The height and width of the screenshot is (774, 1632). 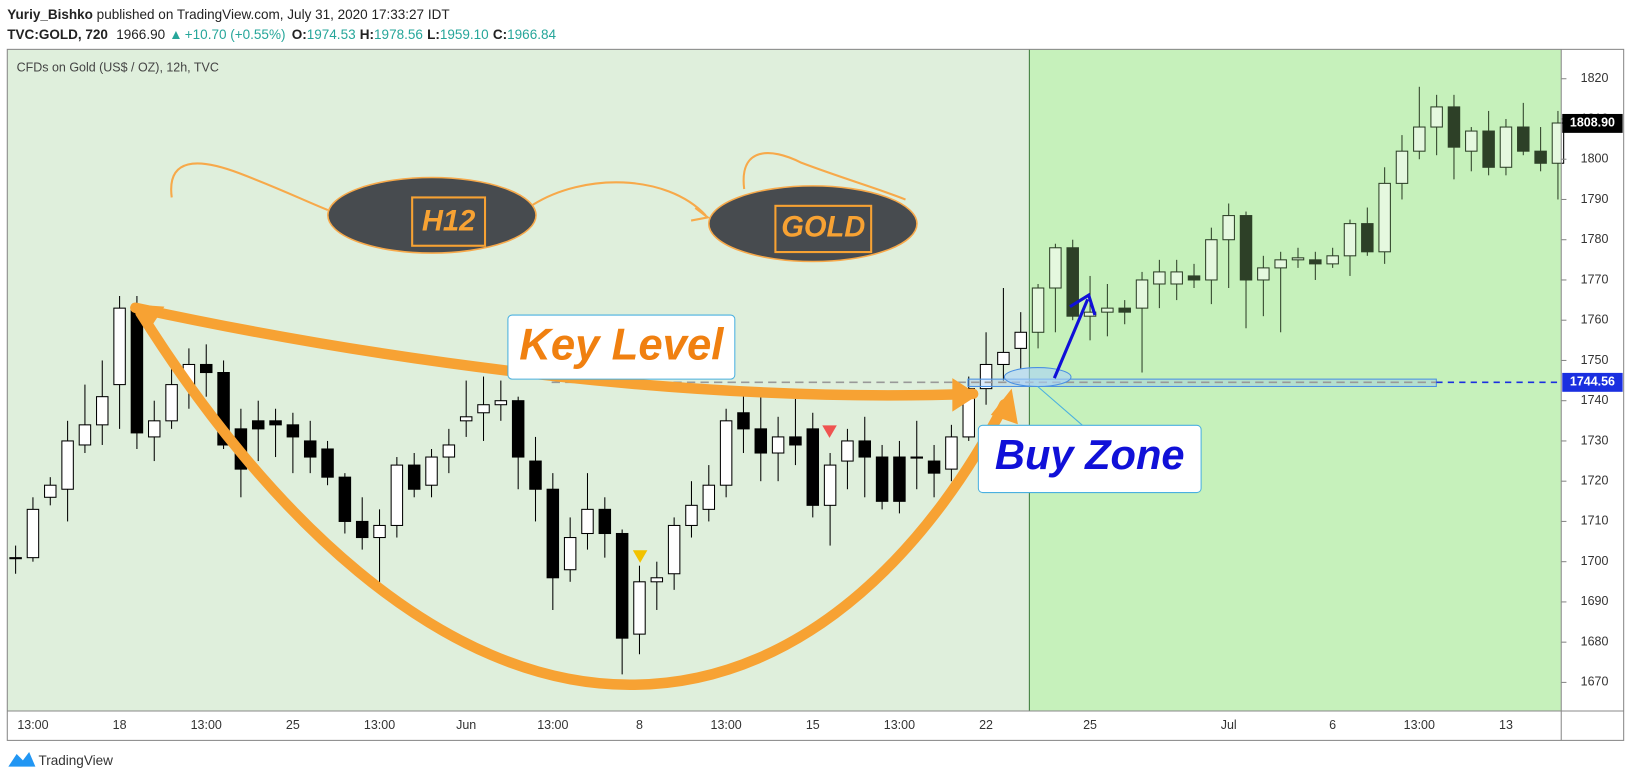 I want to click on x-tick-label: 8, so click(x=639, y=725).